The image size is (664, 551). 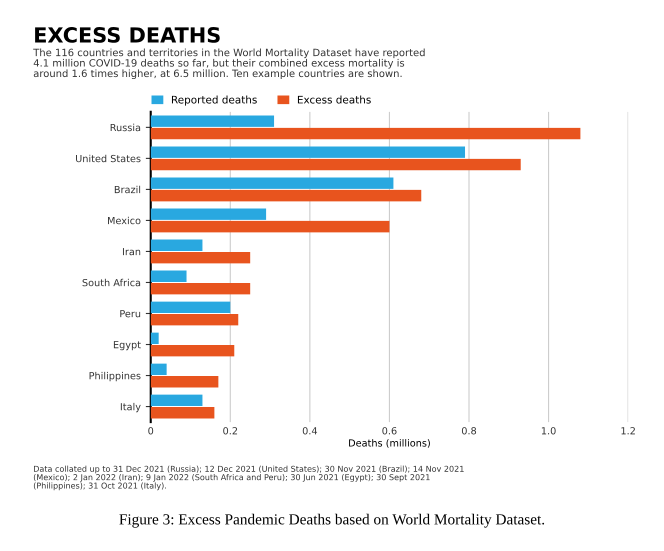 What do you see at coordinates (130, 407) in the screenshot?
I see `y-tick-label: Italy` at bounding box center [130, 407].